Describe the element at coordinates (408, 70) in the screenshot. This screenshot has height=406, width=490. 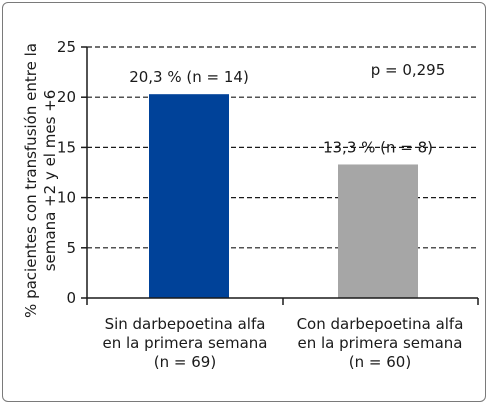
I see `p-value-annotation: p = 0,295` at that location.